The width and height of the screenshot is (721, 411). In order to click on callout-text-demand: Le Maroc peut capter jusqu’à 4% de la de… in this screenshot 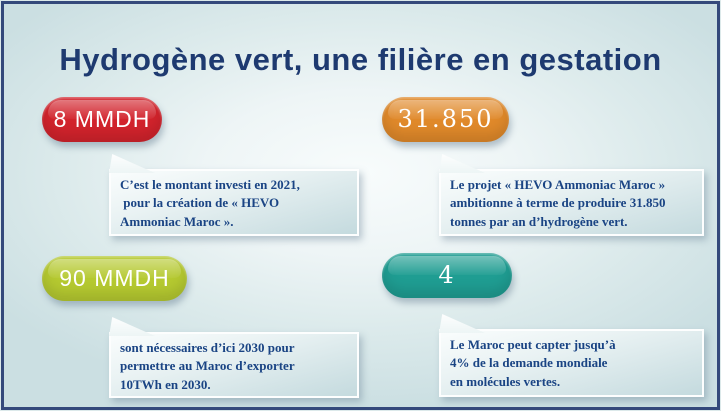, I will do `click(533, 363)`.